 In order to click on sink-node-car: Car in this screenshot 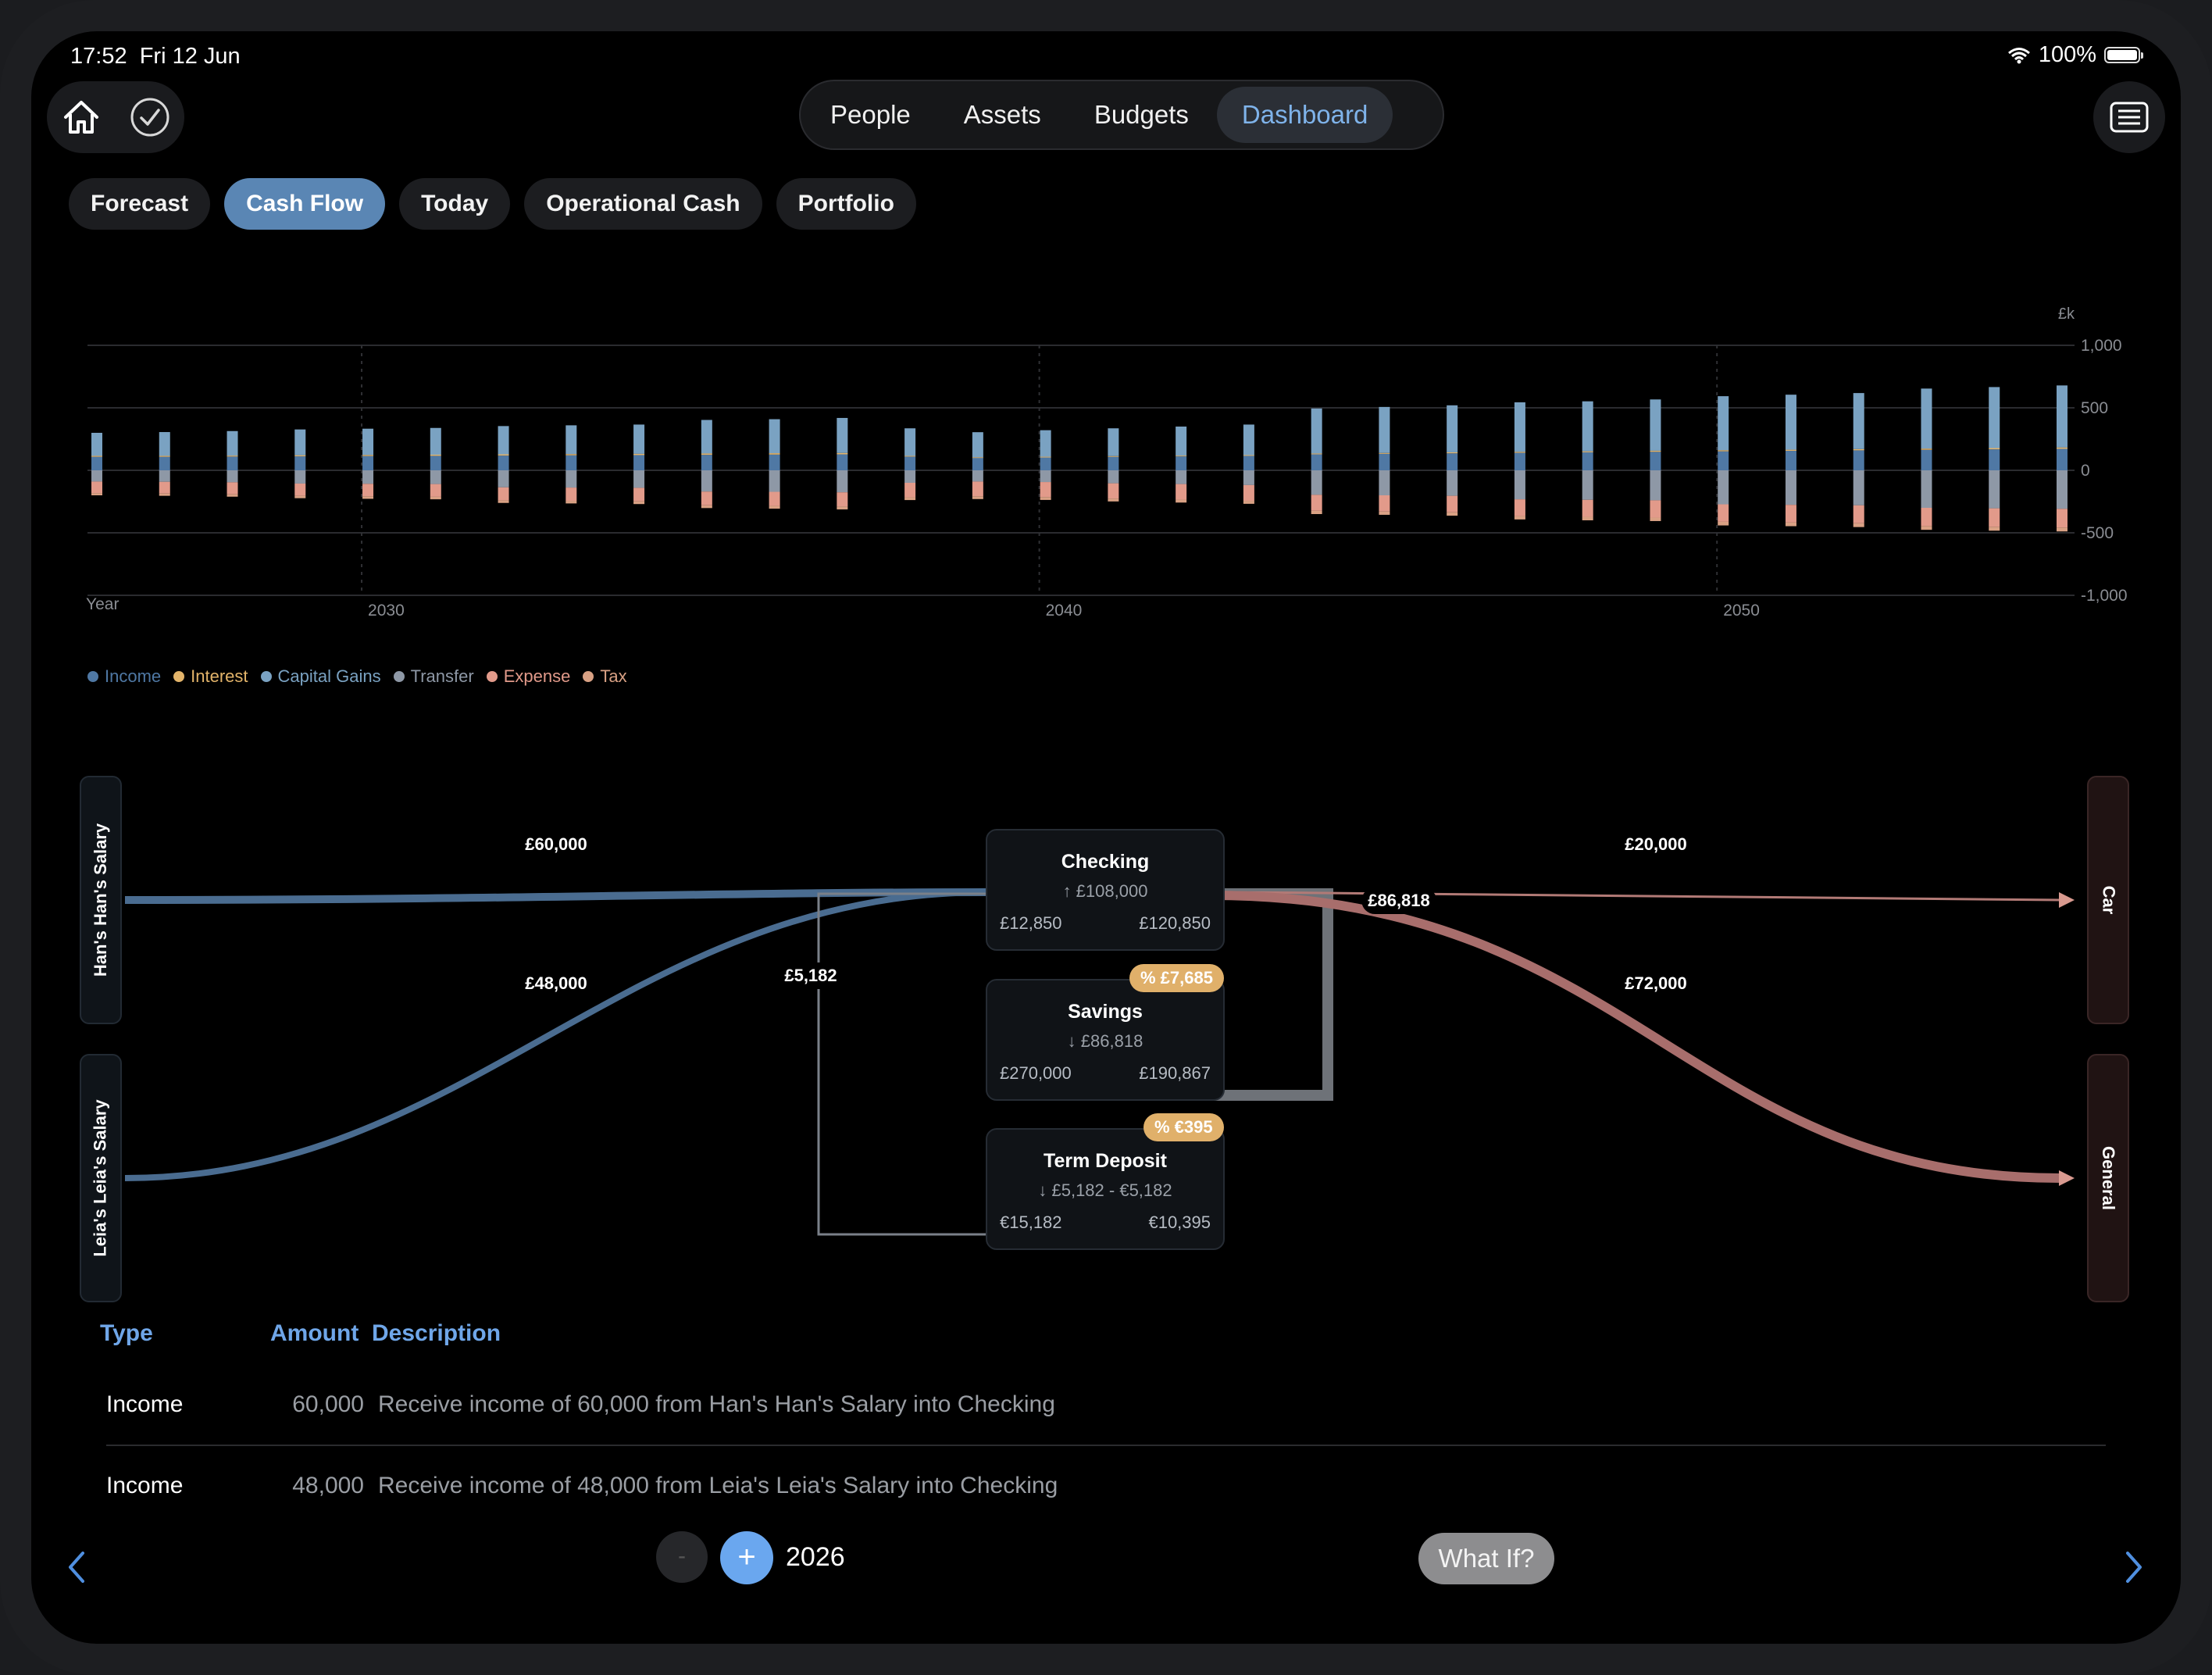, I will do `click(2108, 900)`.